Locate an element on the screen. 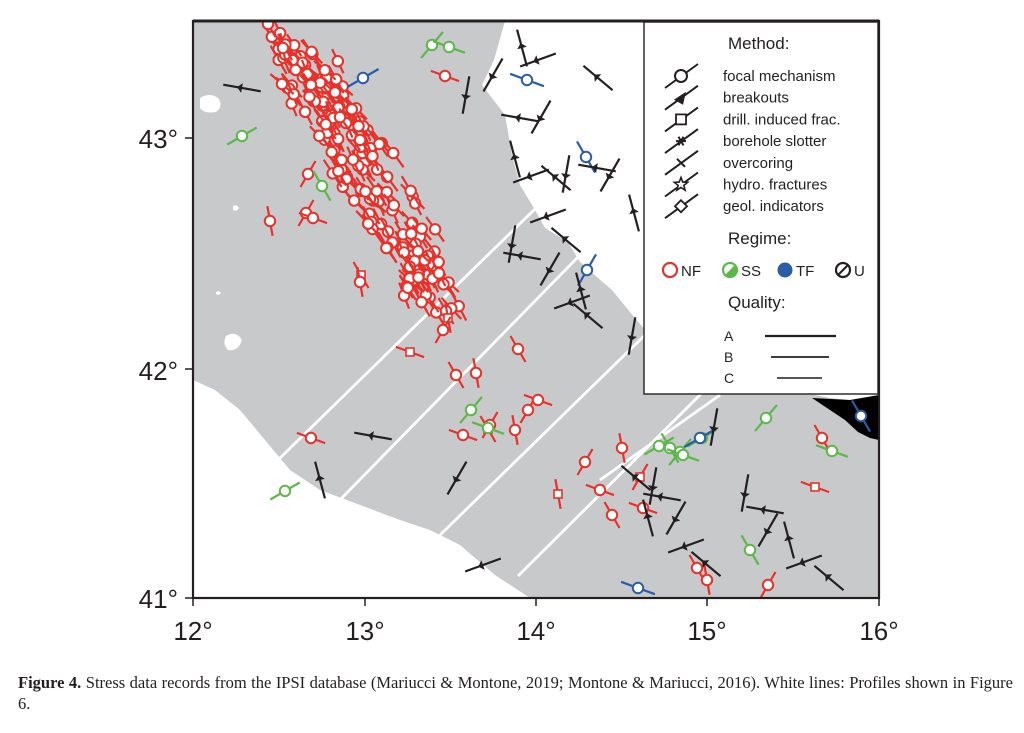 The width and height of the screenshot is (1024, 733). legend-method-label: drill. induced frac. is located at coordinates (782, 119).